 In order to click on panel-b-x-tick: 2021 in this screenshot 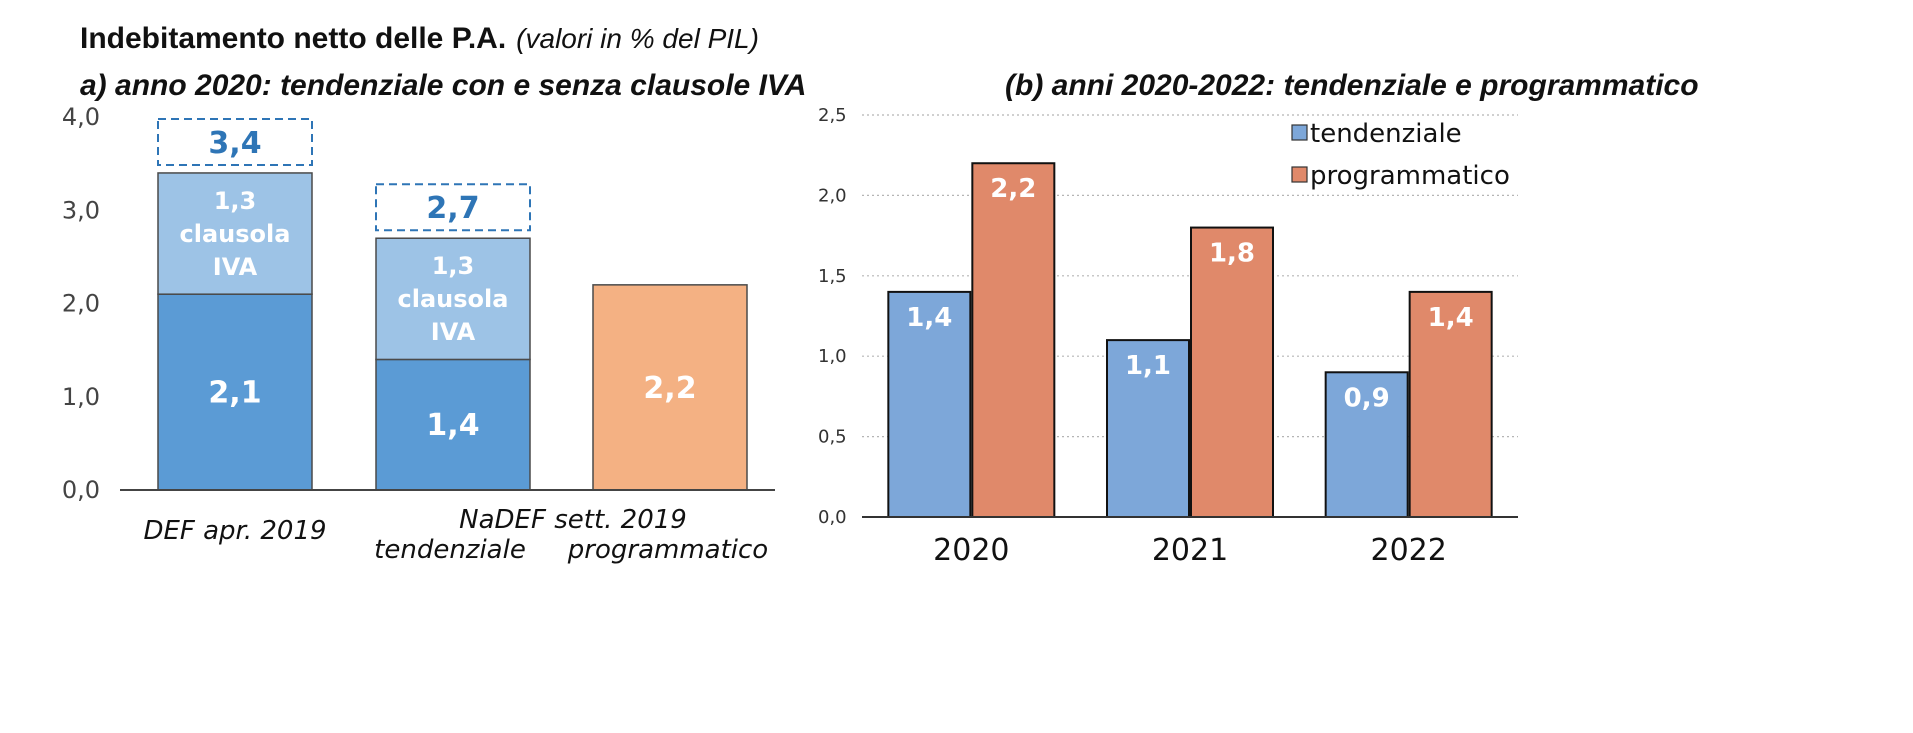, I will do `click(1190, 550)`.